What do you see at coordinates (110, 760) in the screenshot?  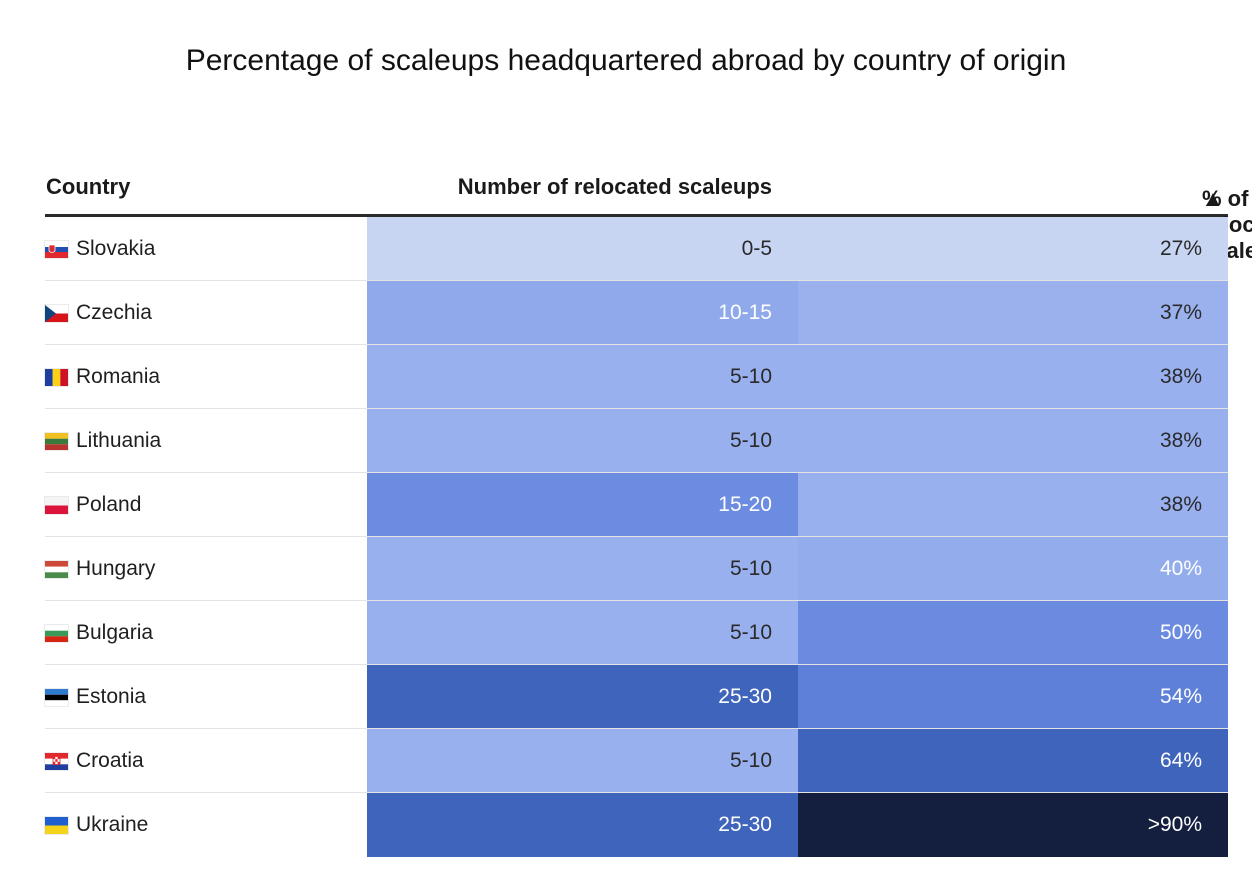 I see `country-name: Croatia` at bounding box center [110, 760].